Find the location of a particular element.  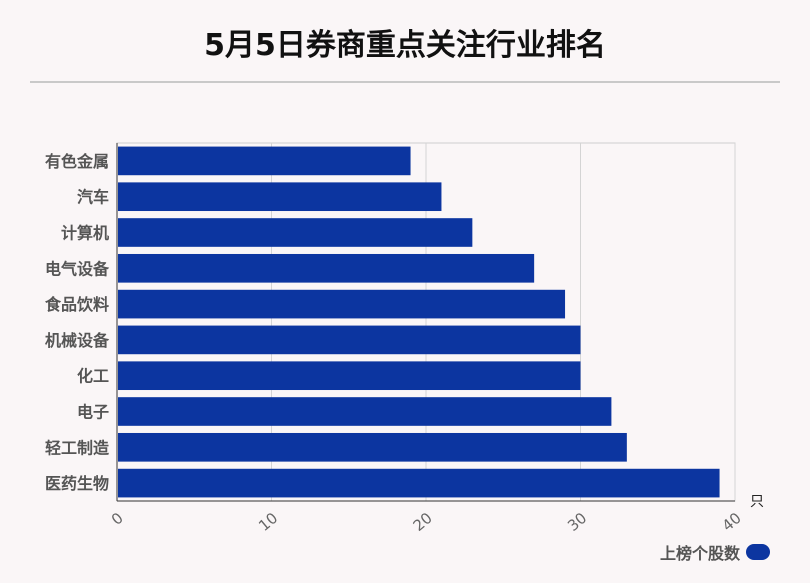

category-label: 轻工制造 is located at coordinates (77, 447).